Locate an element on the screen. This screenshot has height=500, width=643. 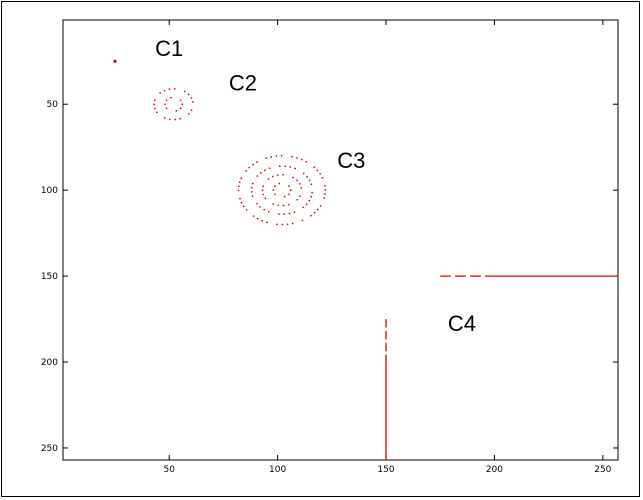
y-tick-label: 250 is located at coordinates (49, 449).